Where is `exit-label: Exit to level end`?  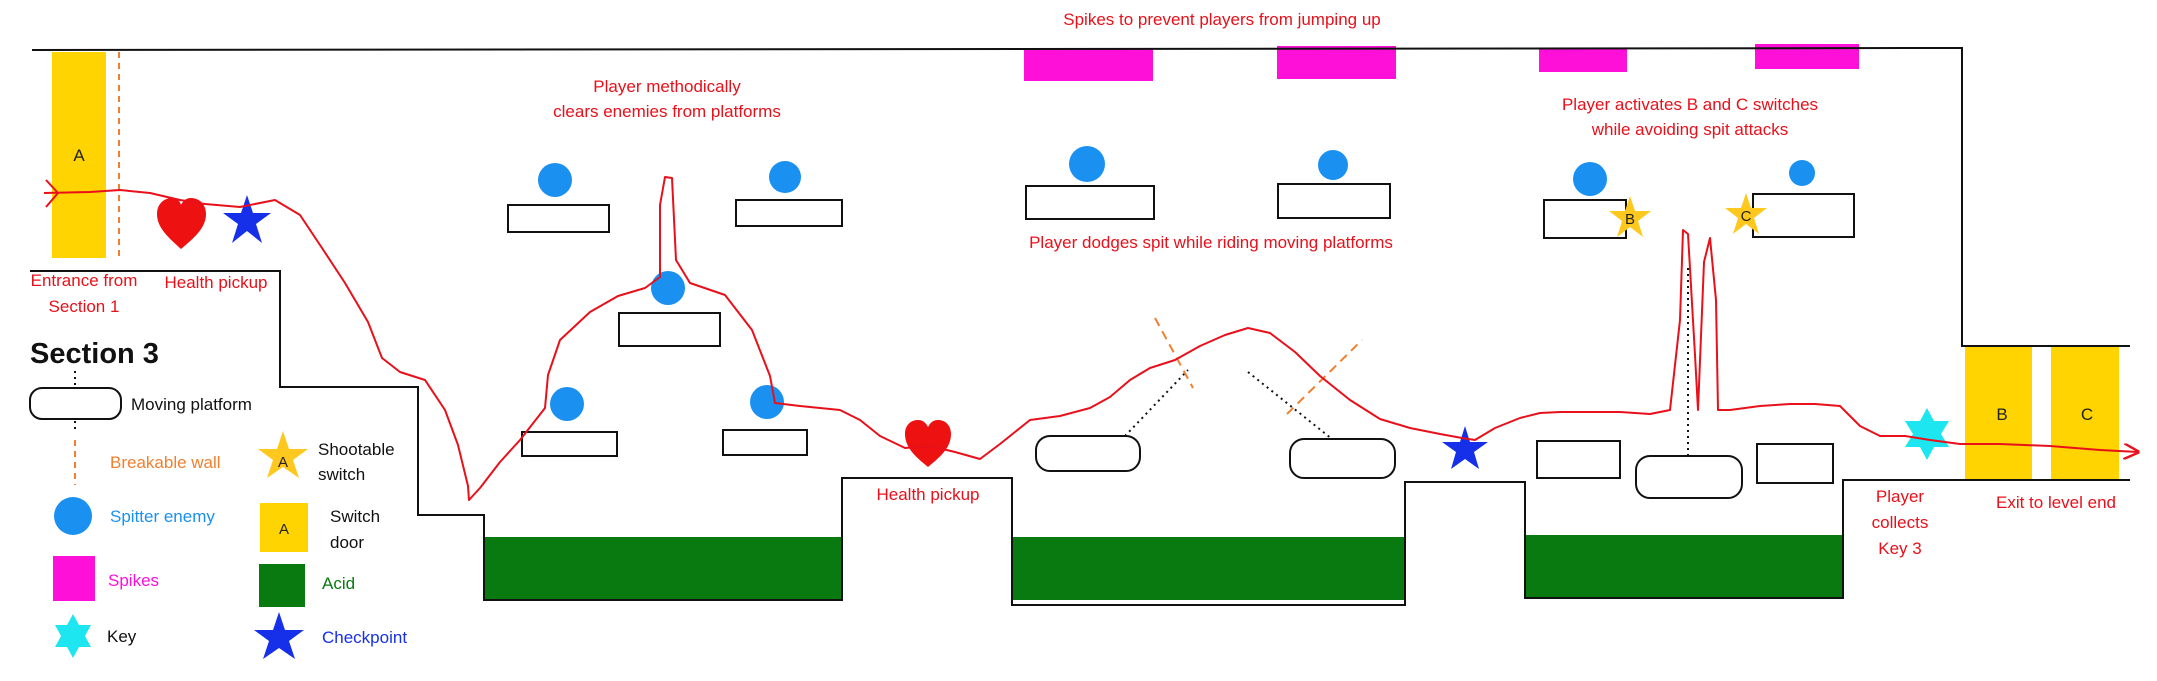 exit-label: Exit to level end is located at coordinates (2056, 502).